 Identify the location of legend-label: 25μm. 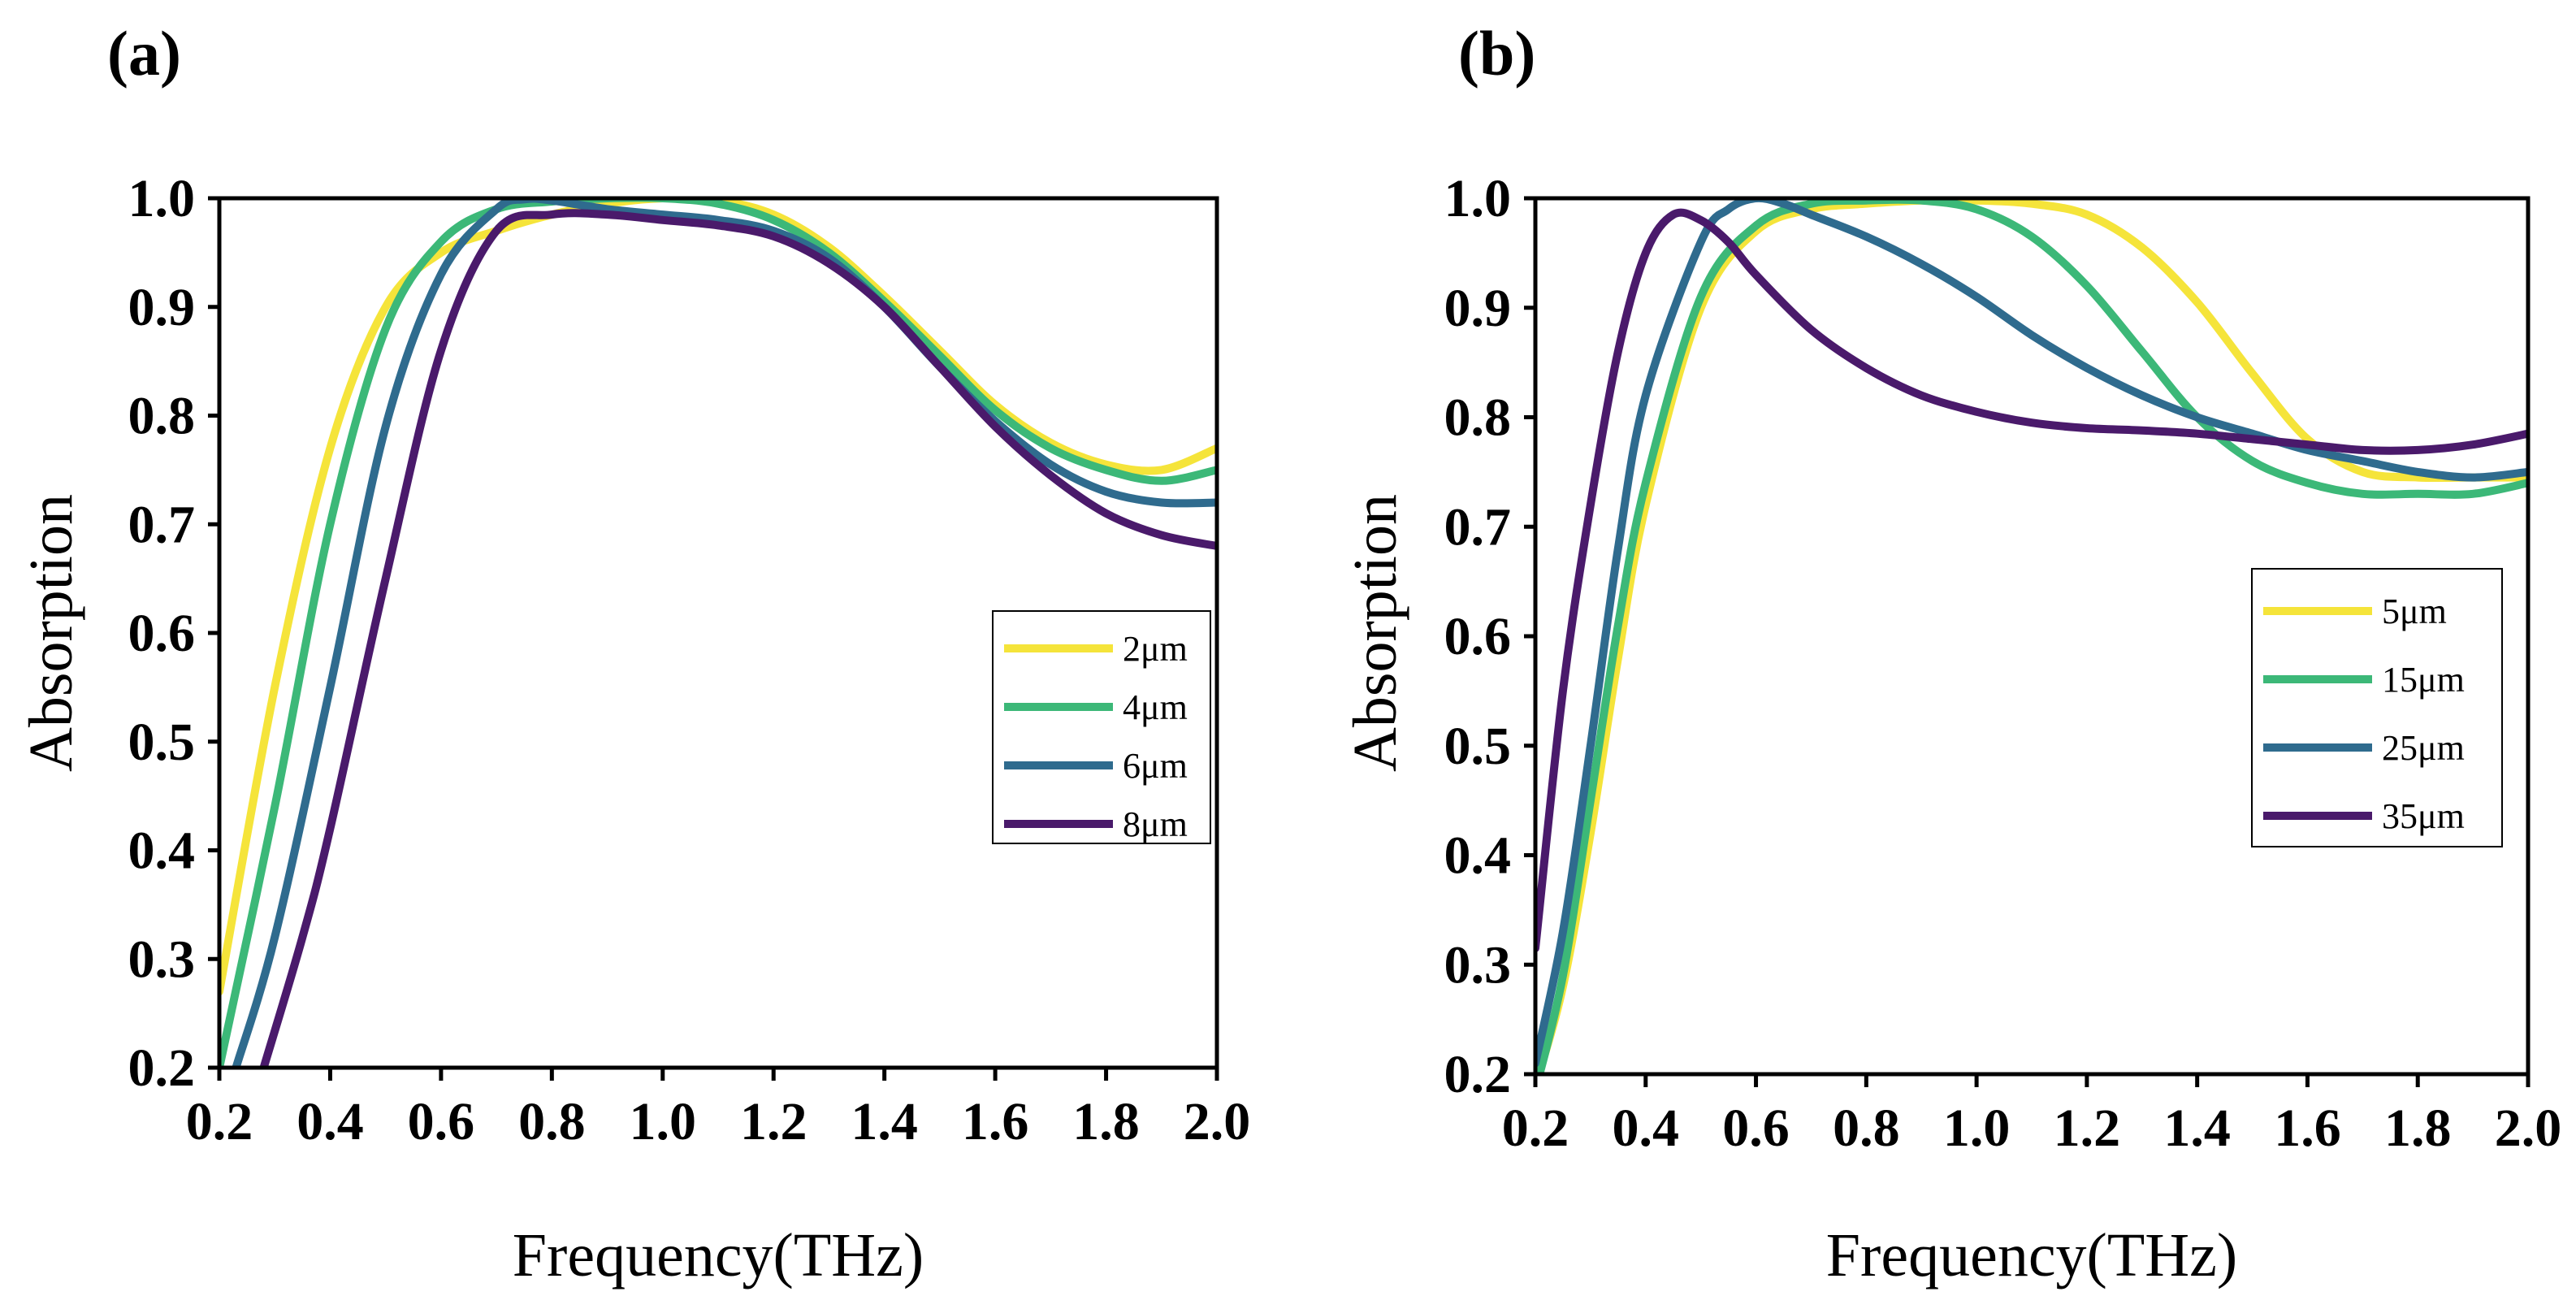
(2423, 748).